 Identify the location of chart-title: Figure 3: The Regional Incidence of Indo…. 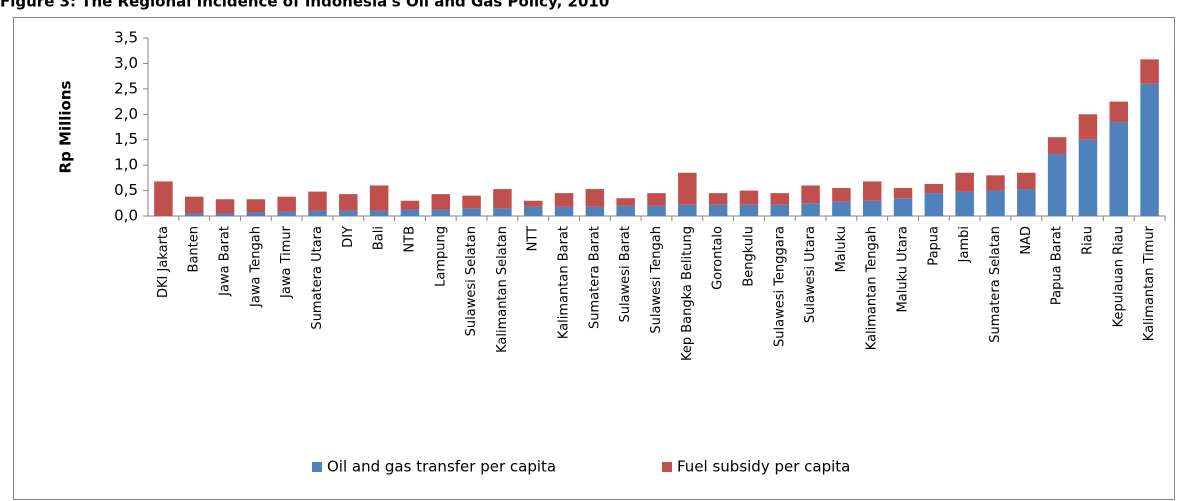
(304, 5).